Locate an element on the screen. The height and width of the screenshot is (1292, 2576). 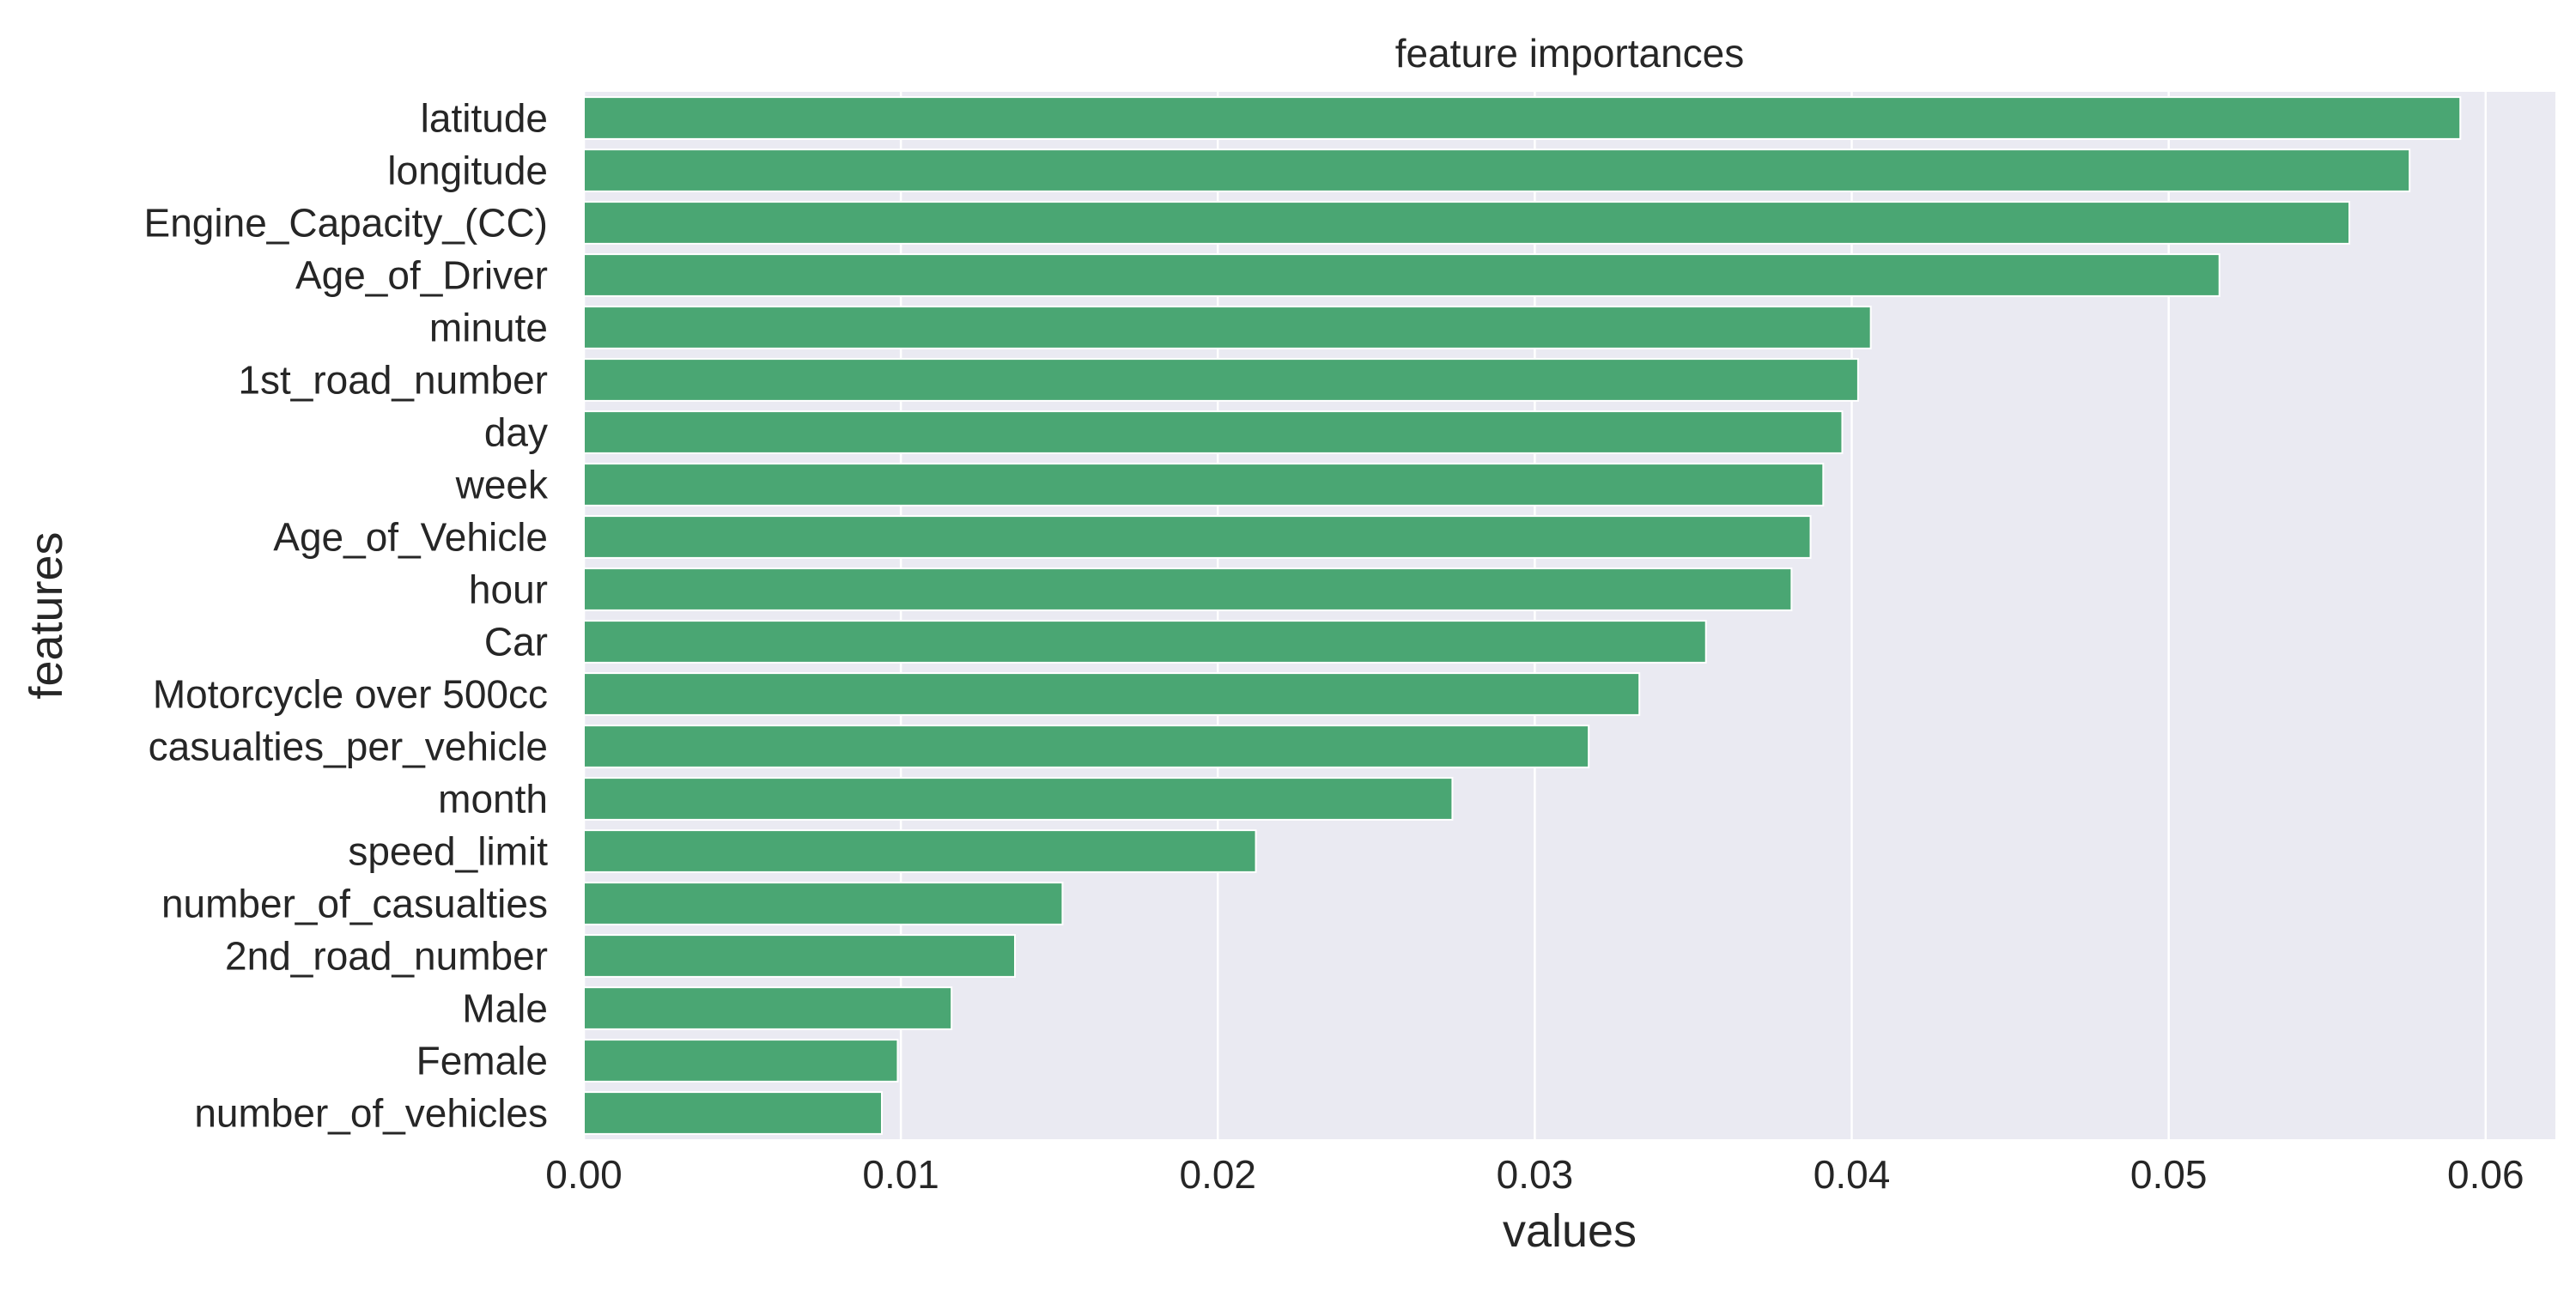
category-label-9: hour is located at coordinates (508, 589).